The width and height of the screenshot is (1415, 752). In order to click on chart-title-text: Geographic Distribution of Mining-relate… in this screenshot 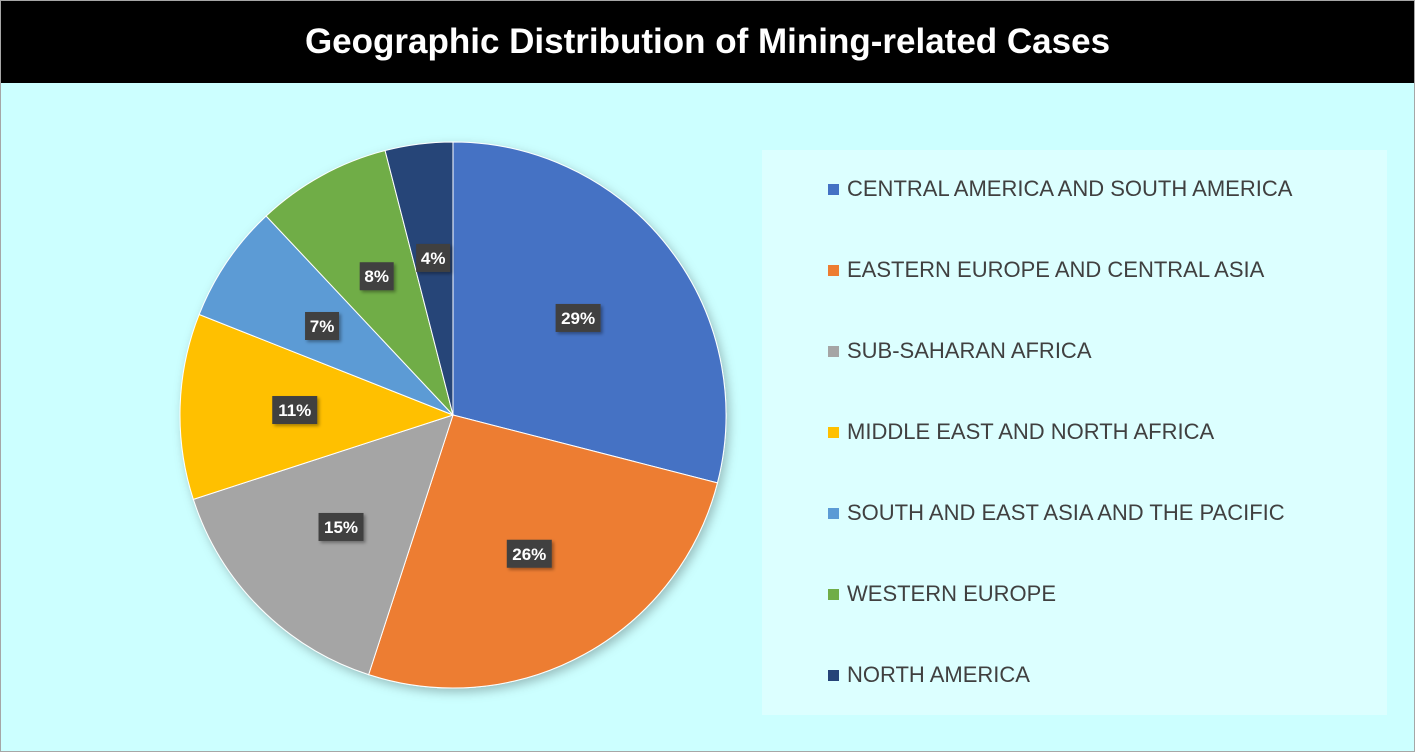, I will do `click(707, 41)`.